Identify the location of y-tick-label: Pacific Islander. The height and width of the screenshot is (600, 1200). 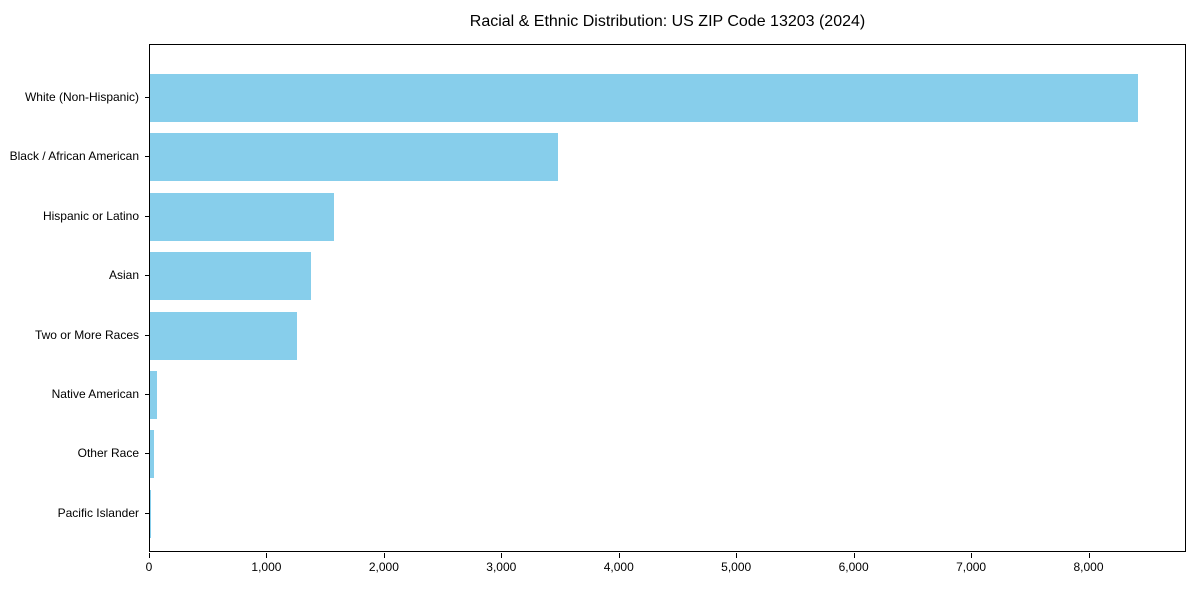
(98, 512).